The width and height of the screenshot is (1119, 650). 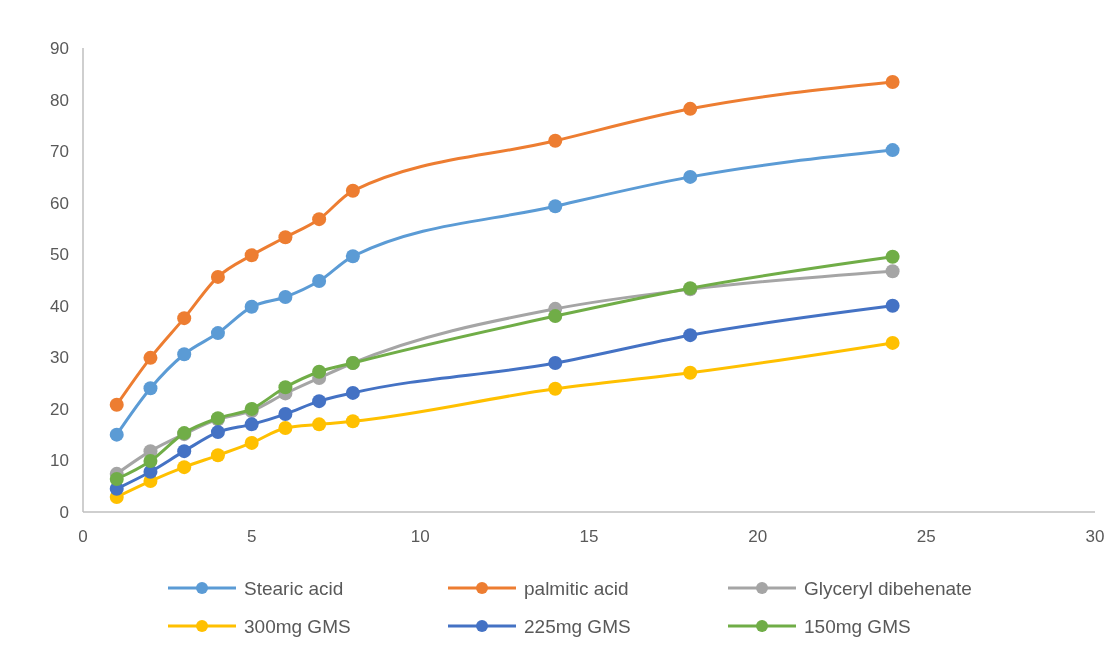 What do you see at coordinates (420, 536) in the screenshot?
I see `x-tick-label: 10` at bounding box center [420, 536].